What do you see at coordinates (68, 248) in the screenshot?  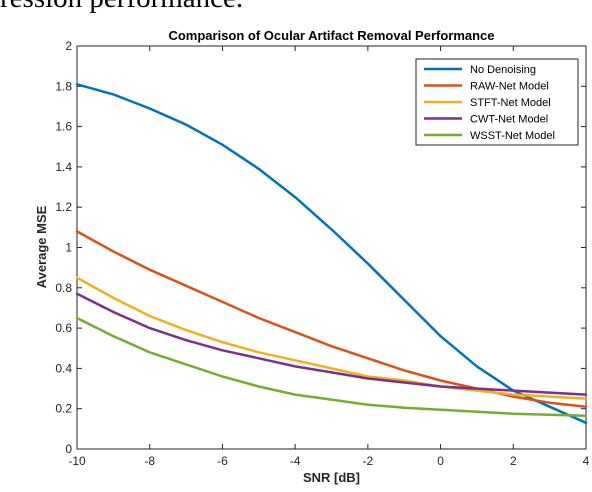 I see `y-tick-label: 1` at bounding box center [68, 248].